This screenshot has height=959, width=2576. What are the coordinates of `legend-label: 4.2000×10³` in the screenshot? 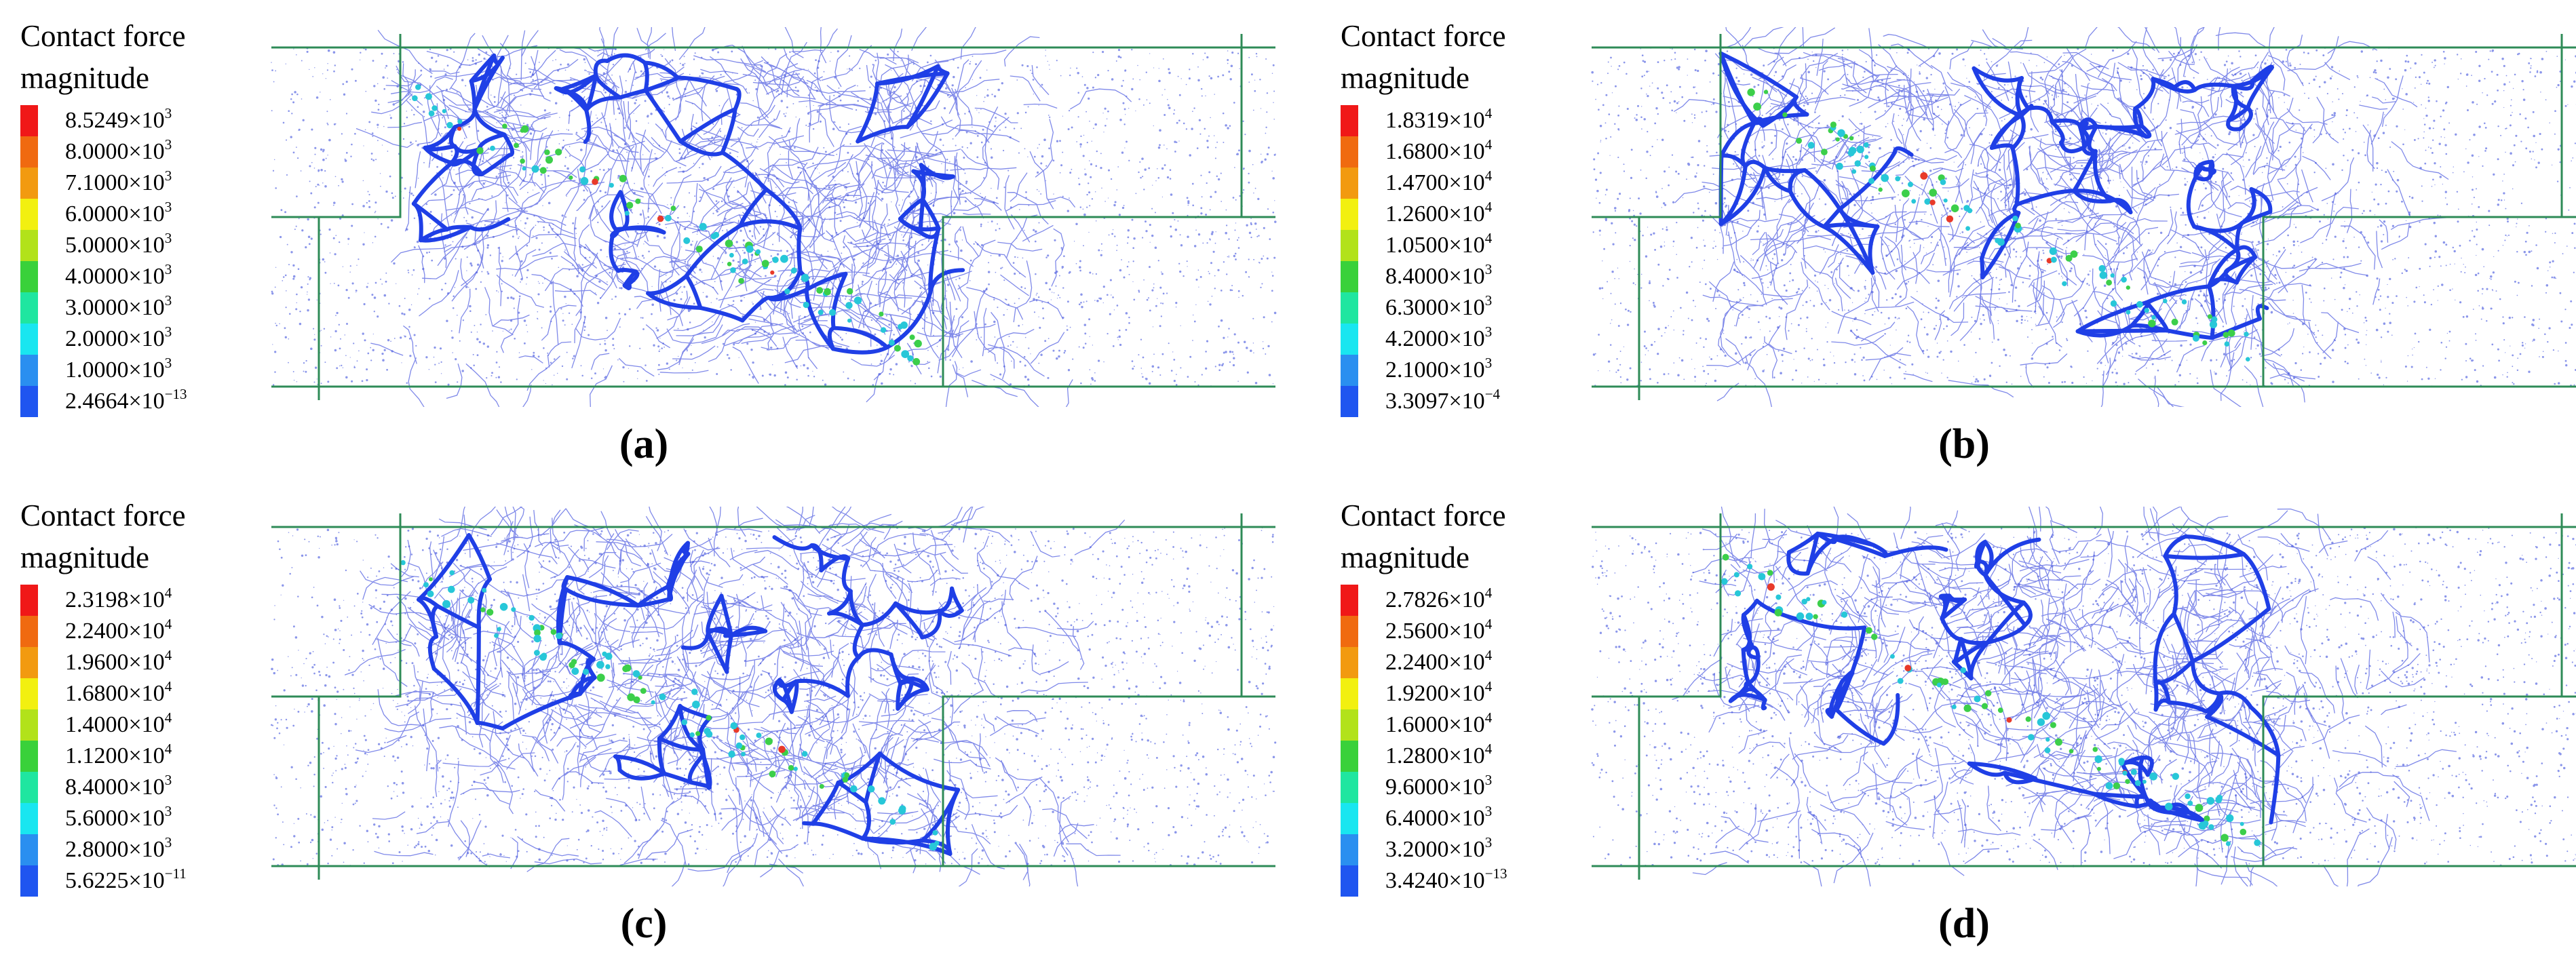 It's located at (1438, 339).